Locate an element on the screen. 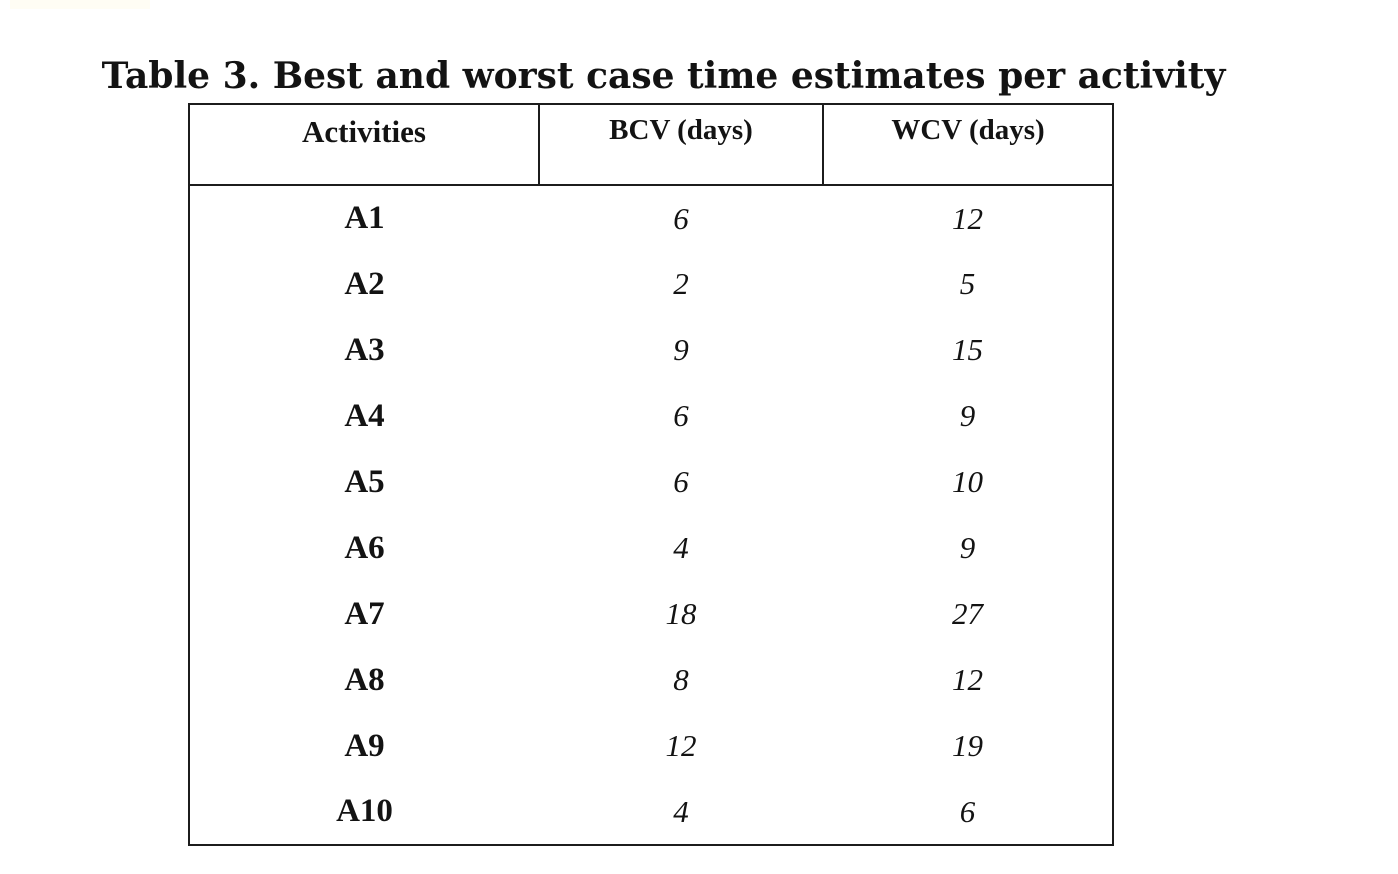 Image resolution: width=1398 pixels, height=874 pixels. activity-cell: A2 is located at coordinates (364, 283).